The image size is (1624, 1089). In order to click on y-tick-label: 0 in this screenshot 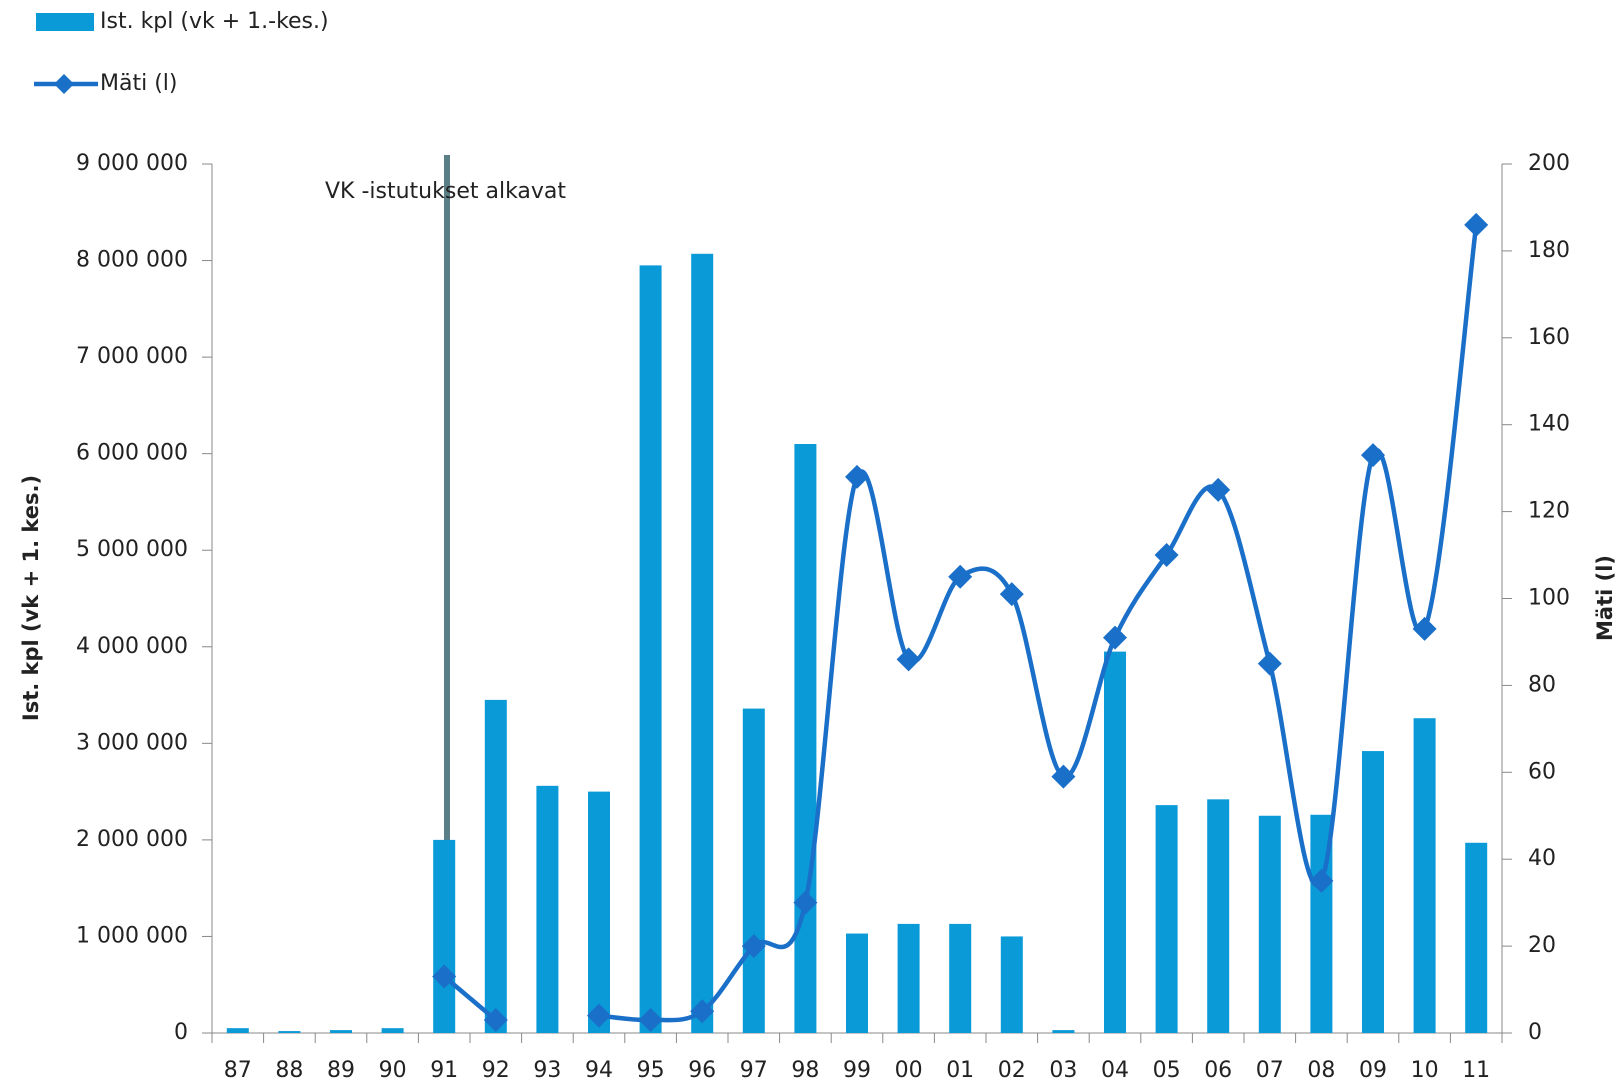, I will do `click(181, 1032)`.